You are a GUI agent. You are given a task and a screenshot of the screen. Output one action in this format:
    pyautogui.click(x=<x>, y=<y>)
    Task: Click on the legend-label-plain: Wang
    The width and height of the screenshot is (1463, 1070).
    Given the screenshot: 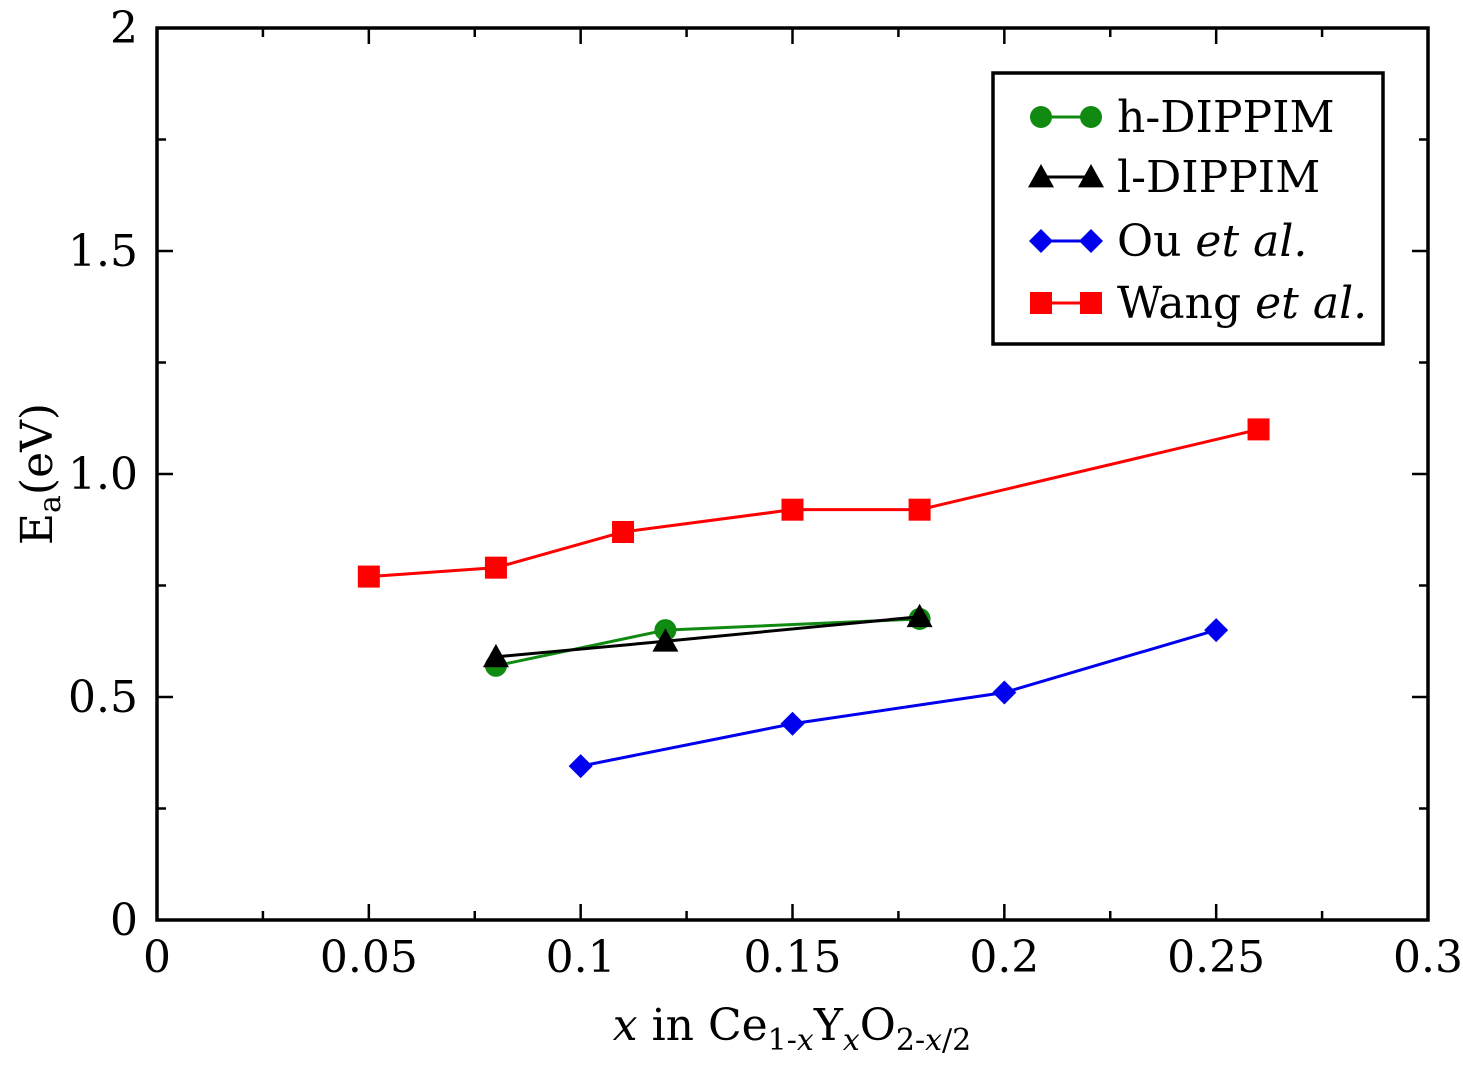 What is the action you would take?
    pyautogui.click(x=1186, y=303)
    